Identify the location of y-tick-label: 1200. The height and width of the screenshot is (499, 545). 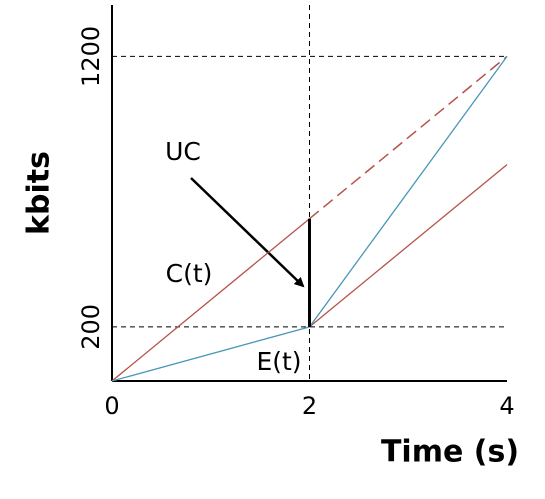
(91, 56).